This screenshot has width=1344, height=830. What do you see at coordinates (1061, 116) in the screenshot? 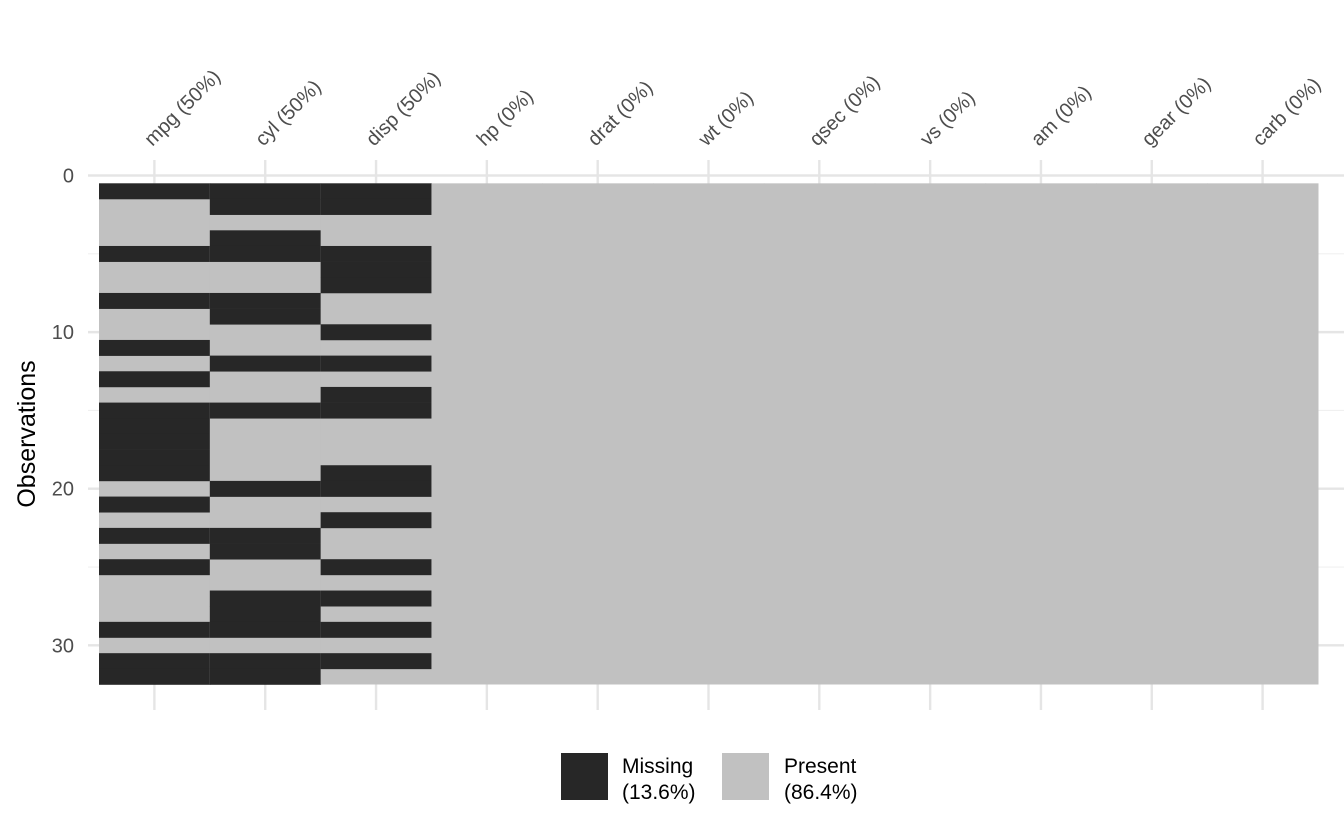
I see `column-label-am: am (0%)` at bounding box center [1061, 116].